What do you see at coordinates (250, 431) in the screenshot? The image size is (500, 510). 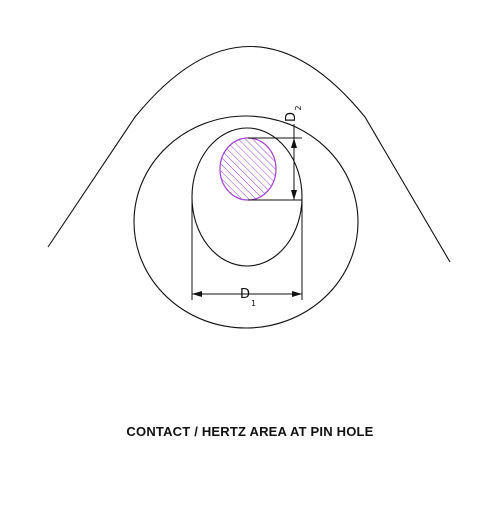 I see `diagram-caption: CONTACT / HERTZ AREA AT PIN HOLE` at bounding box center [250, 431].